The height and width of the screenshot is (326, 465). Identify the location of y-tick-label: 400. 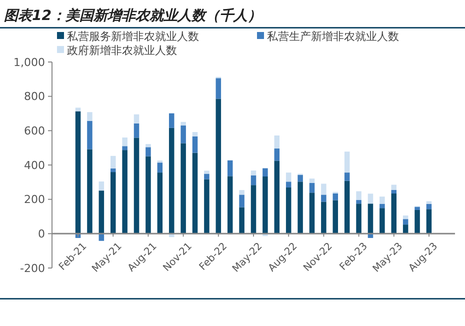
(34, 165).